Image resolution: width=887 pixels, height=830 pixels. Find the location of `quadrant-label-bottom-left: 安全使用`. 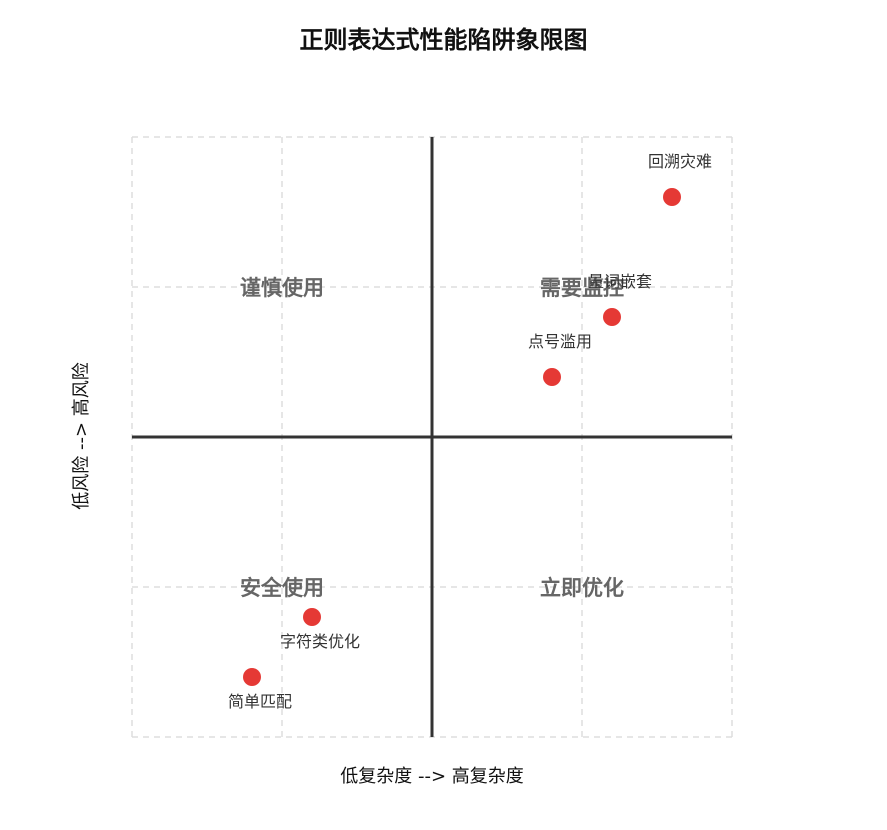

quadrant-label-bottom-left: 安全使用 is located at coordinates (282, 588).